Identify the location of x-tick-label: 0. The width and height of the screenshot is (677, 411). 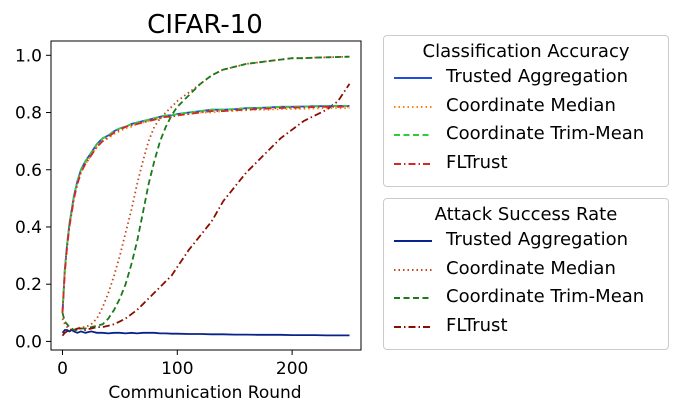
(62, 369).